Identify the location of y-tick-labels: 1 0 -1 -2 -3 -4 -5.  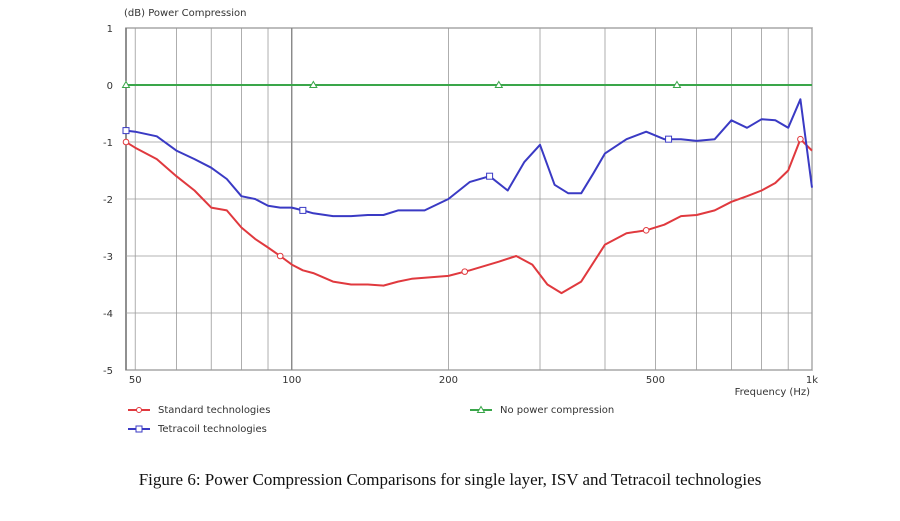
(108, 200).